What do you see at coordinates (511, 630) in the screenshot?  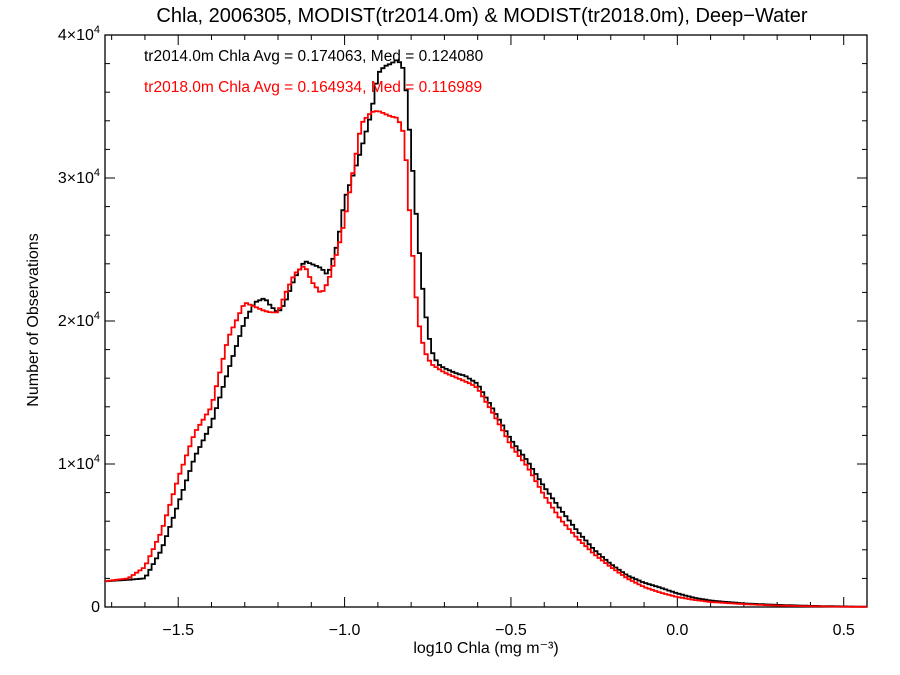 I see `x-tick-label-2: −0.5` at bounding box center [511, 630].